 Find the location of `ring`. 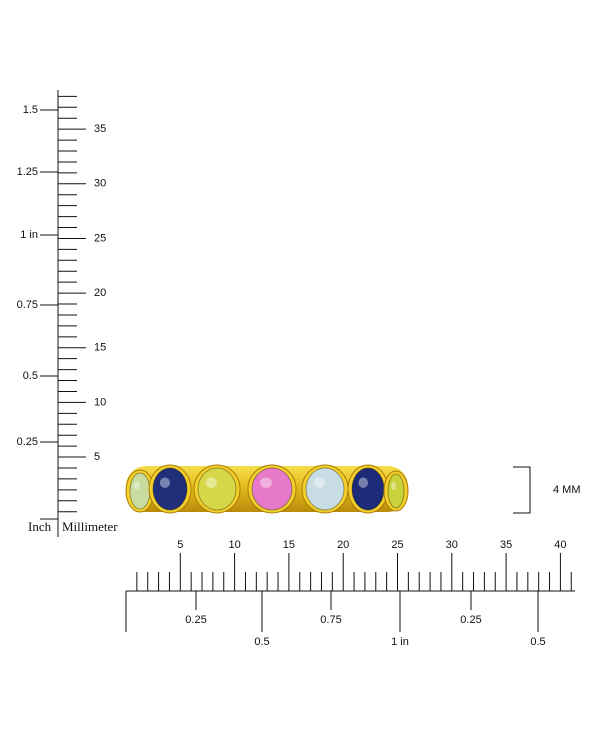

ring is located at coordinates (267, 489).